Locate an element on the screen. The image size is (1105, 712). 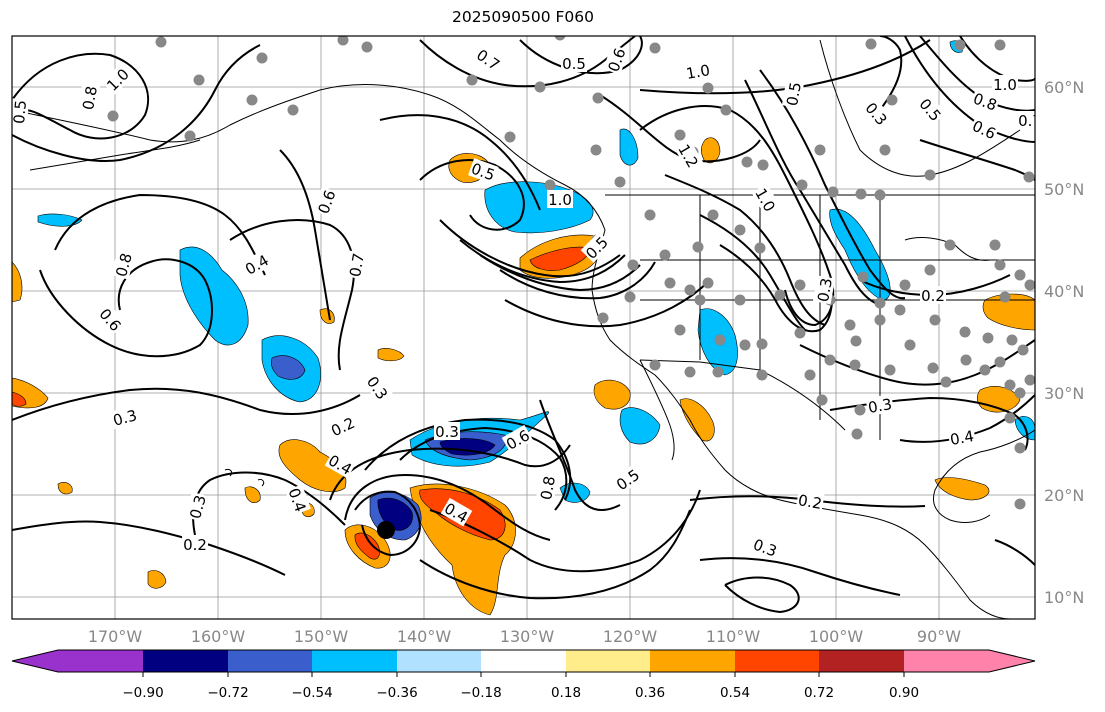
colorbar-tick-label-5: 0.18 is located at coordinates (566, 693).